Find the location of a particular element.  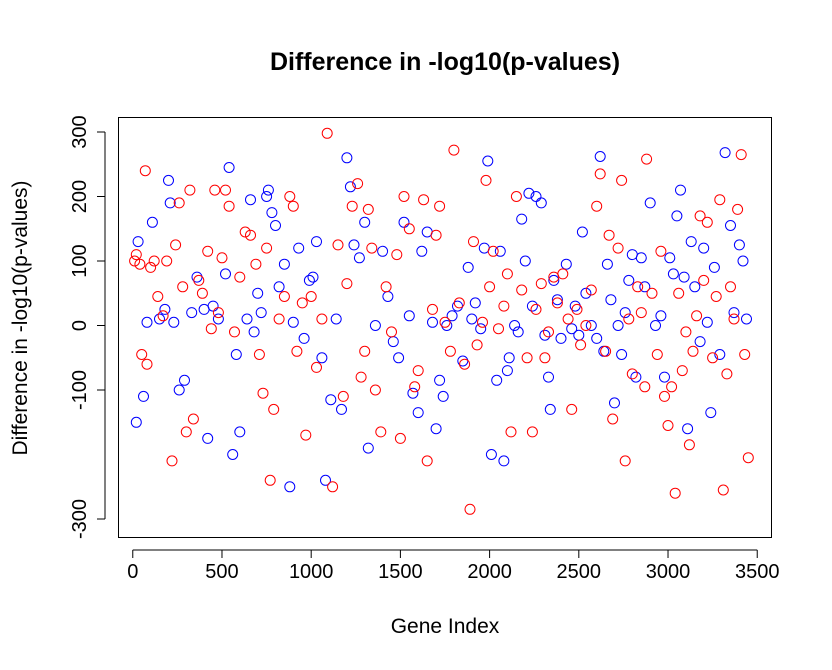

x-axis-label: Gene Index is located at coordinates (445, 626).